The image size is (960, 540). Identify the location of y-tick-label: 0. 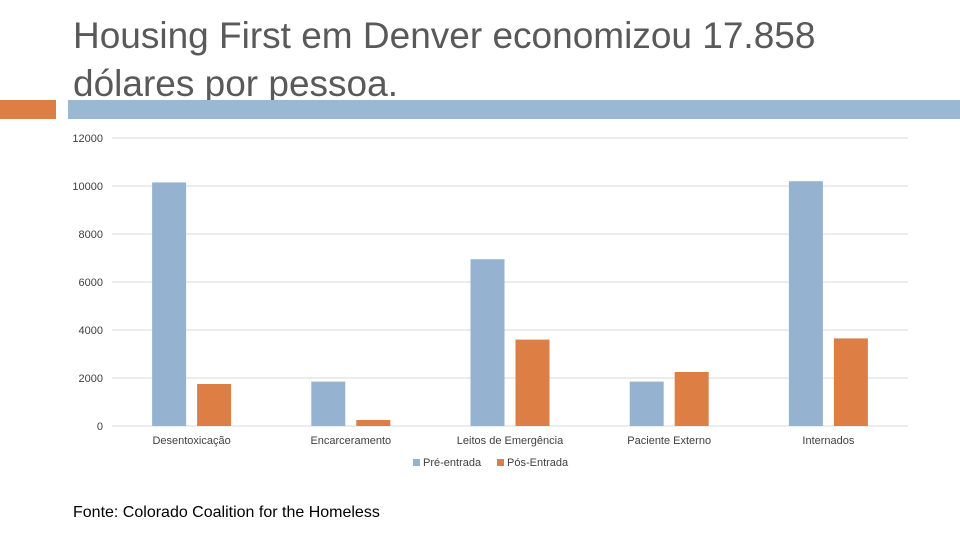
(100, 427).